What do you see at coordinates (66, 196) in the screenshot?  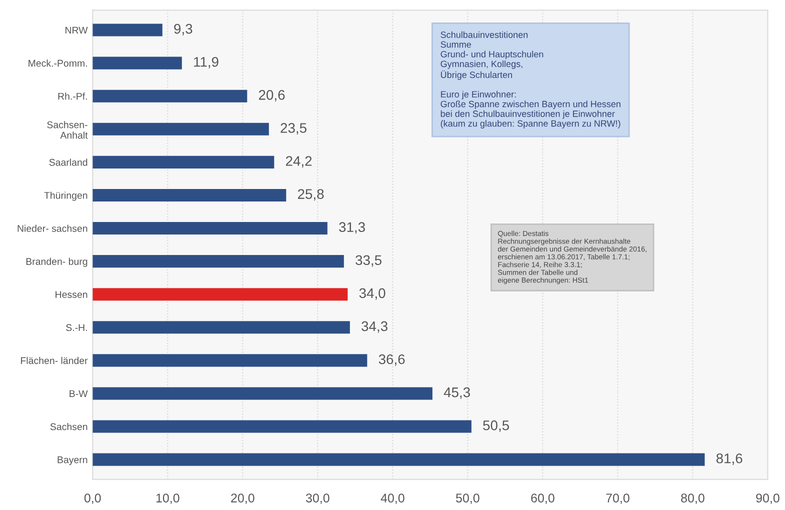 I see `y-tick-label: Thüringen` at bounding box center [66, 196].